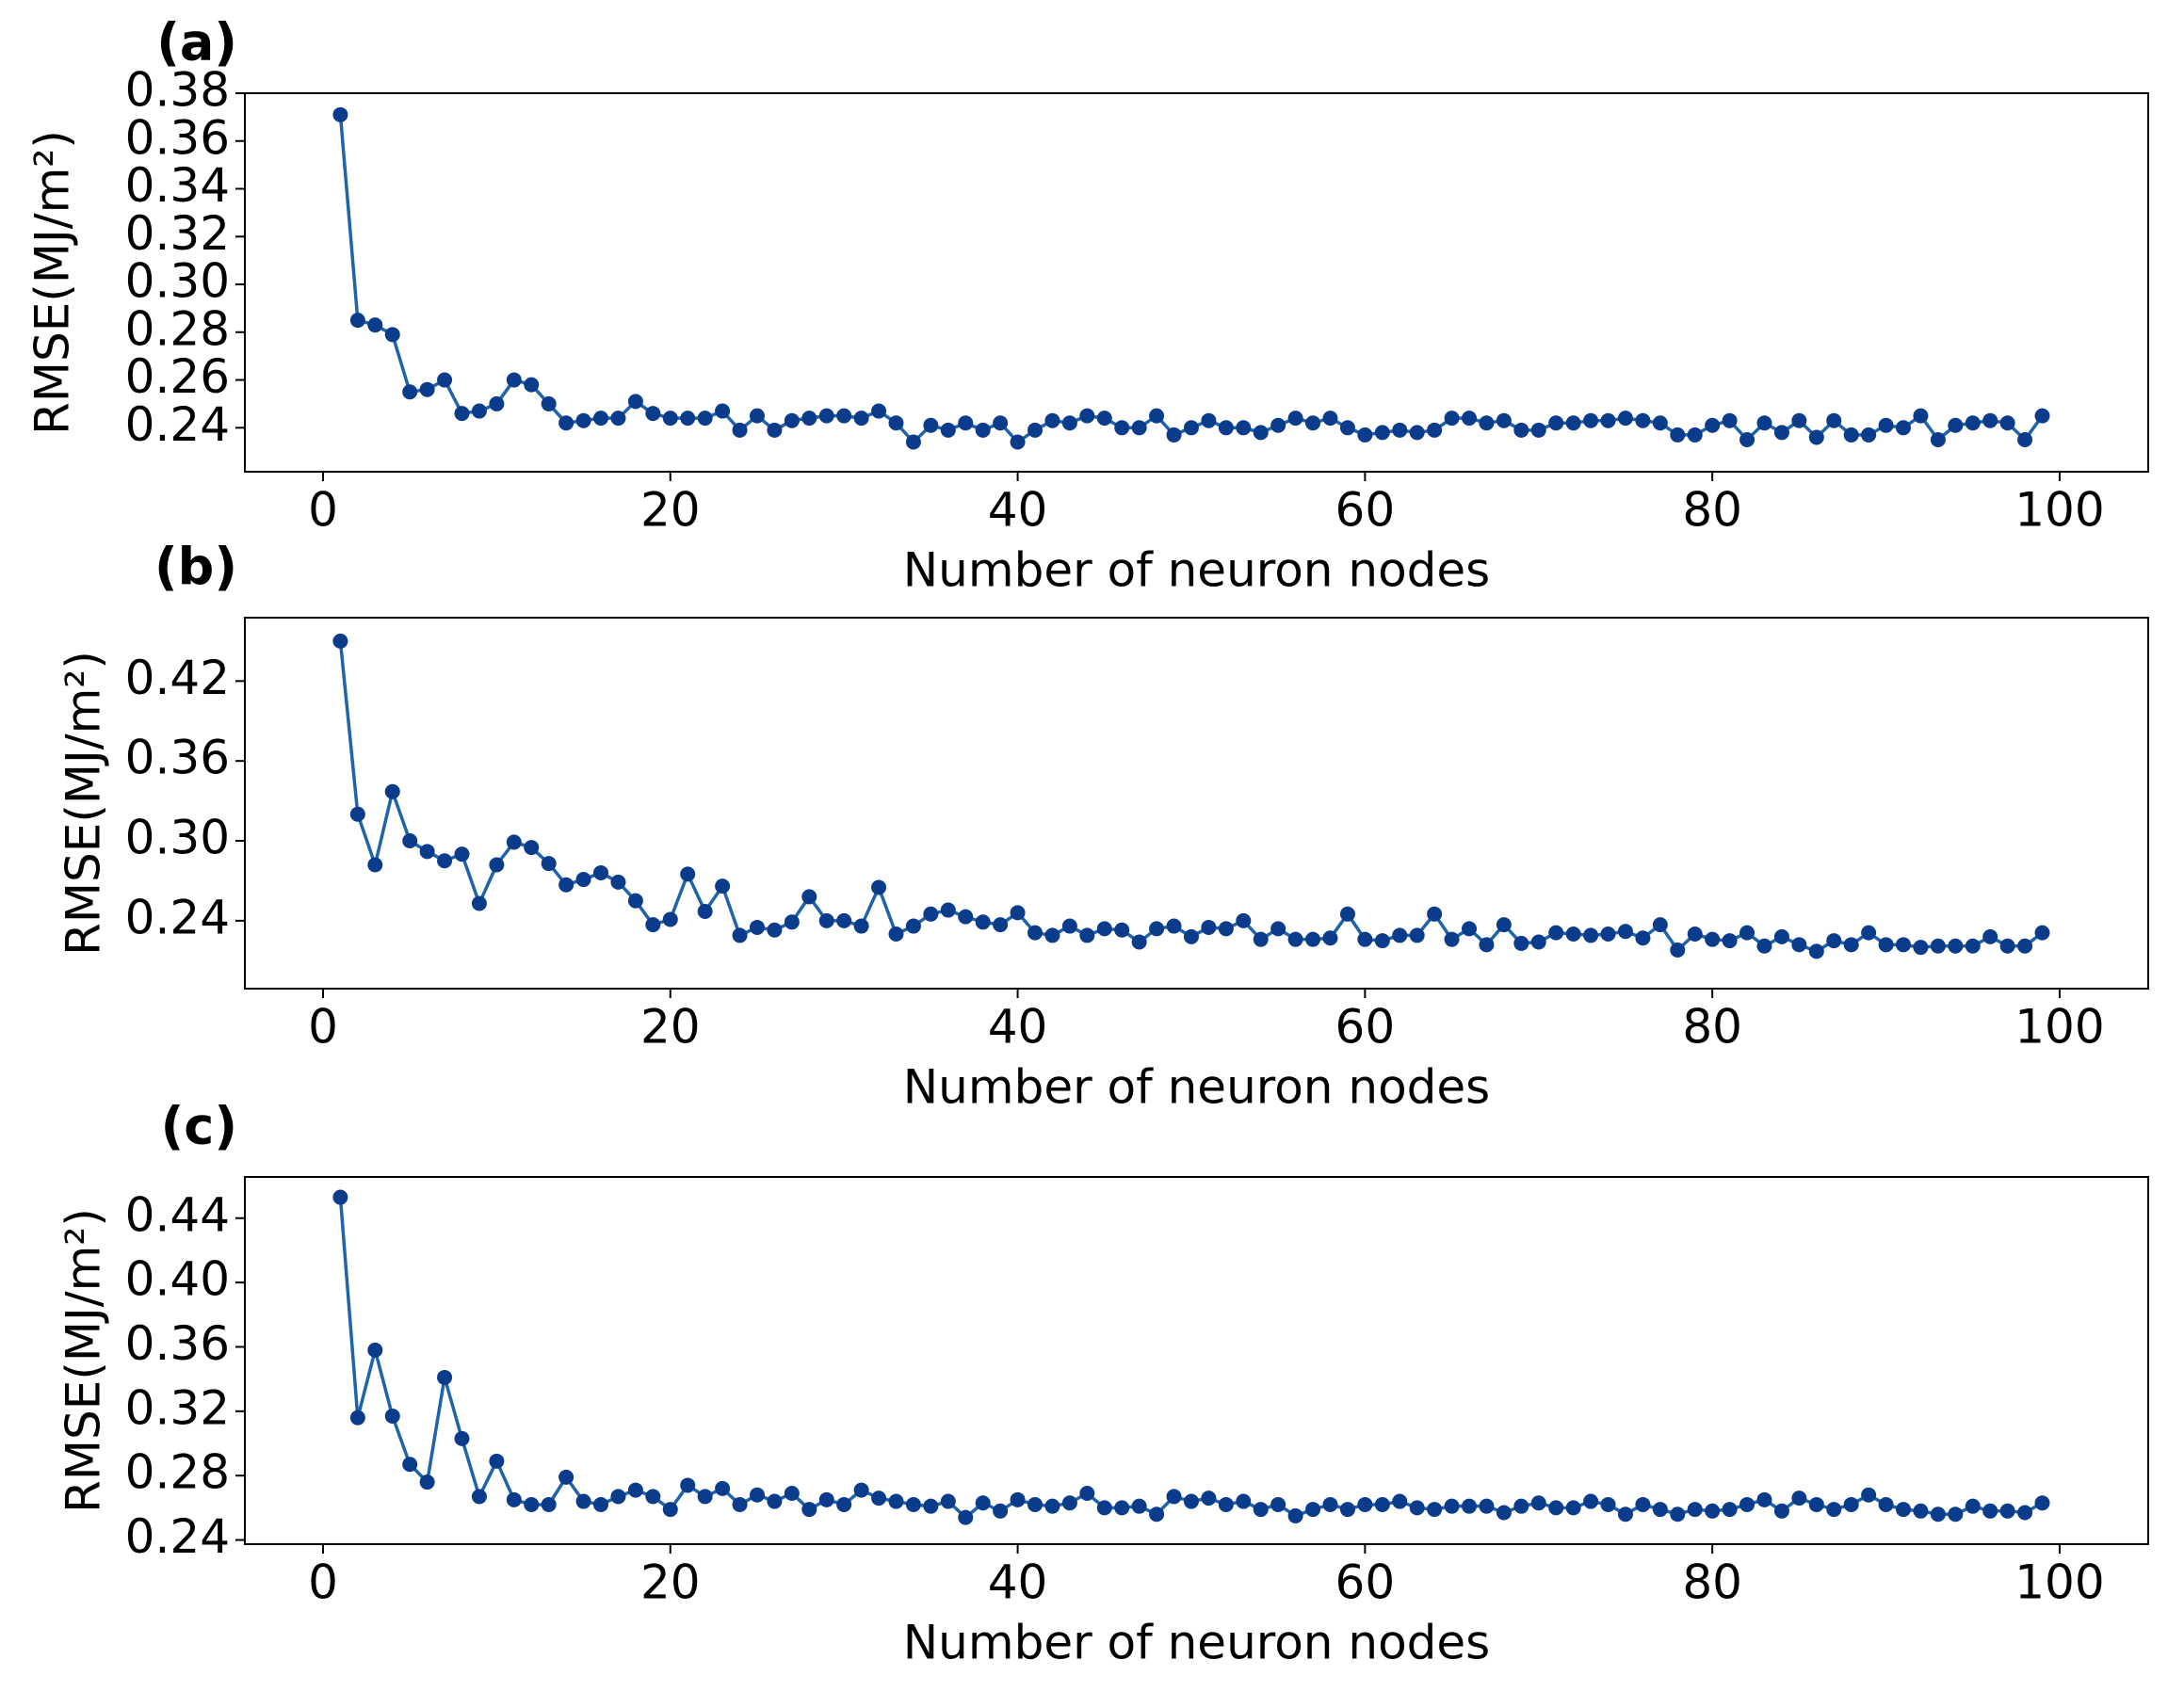  What do you see at coordinates (323, 510) in the screenshot?
I see `x-tick-label: 0` at bounding box center [323, 510].